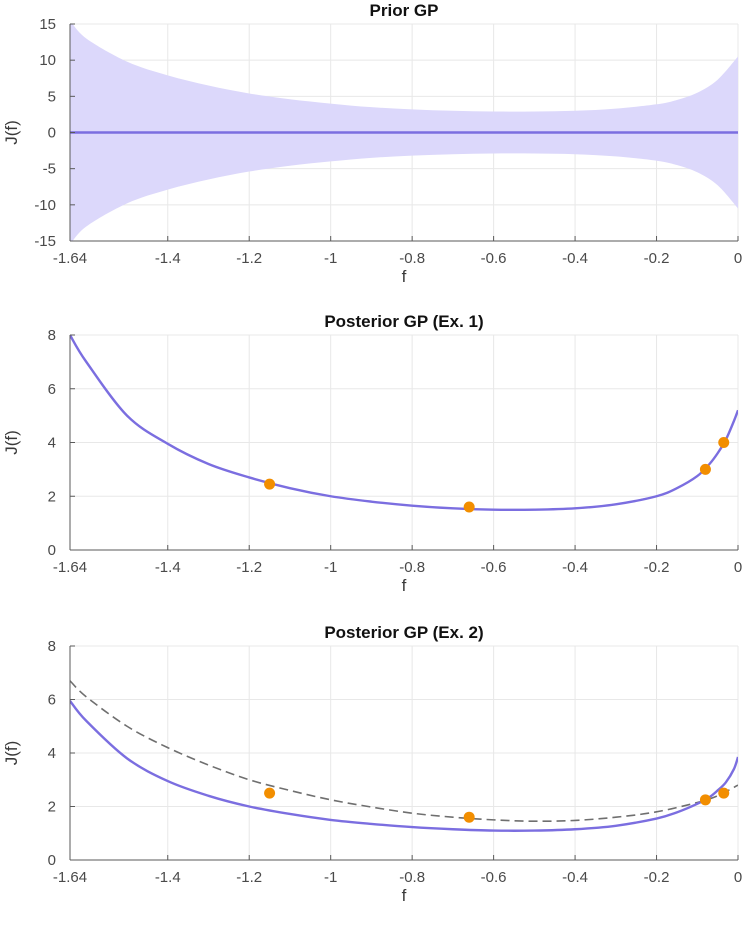 The height and width of the screenshot is (926, 747). What do you see at coordinates (403, 632) in the screenshot?
I see `panel-title: Posterior GP (Ex. 2)` at bounding box center [403, 632].